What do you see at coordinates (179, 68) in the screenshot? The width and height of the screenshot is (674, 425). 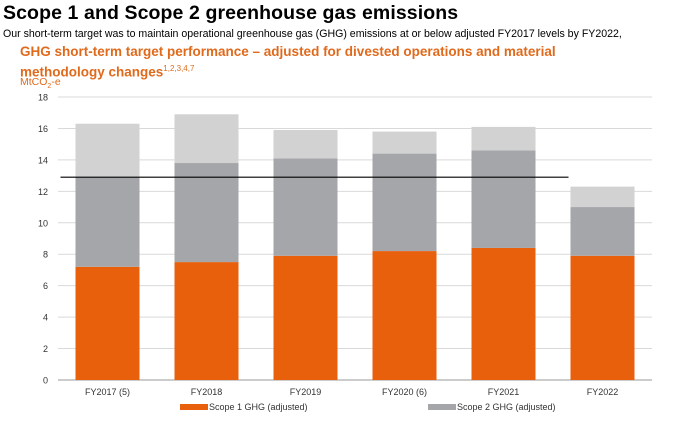 I see `chart-title-footnotes: 1,2,3,4,7` at bounding box center [179, 68].